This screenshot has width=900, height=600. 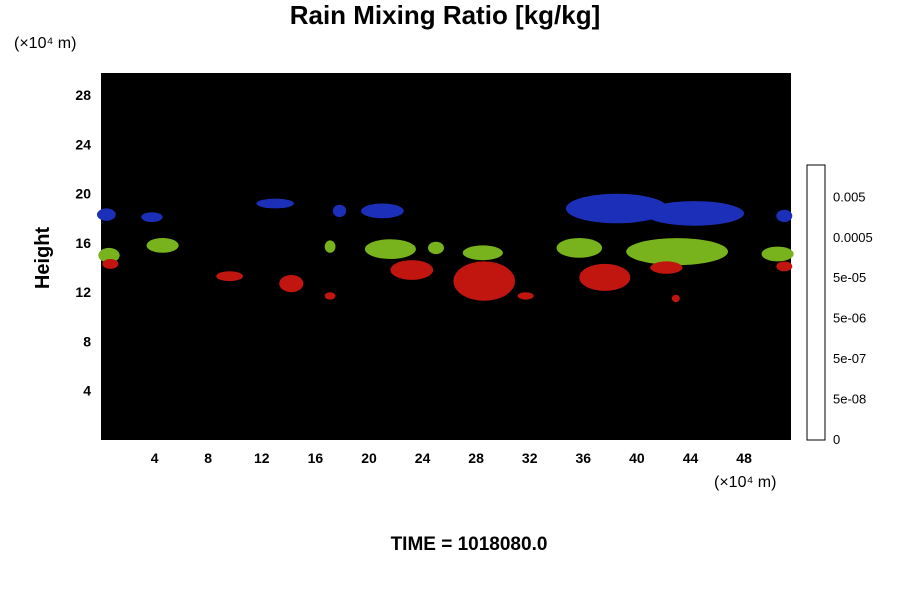 What do you see at coordinates (155, 458) in the screenshot?
I see `x-tick-label: 4` at bounding box center [155, 458].